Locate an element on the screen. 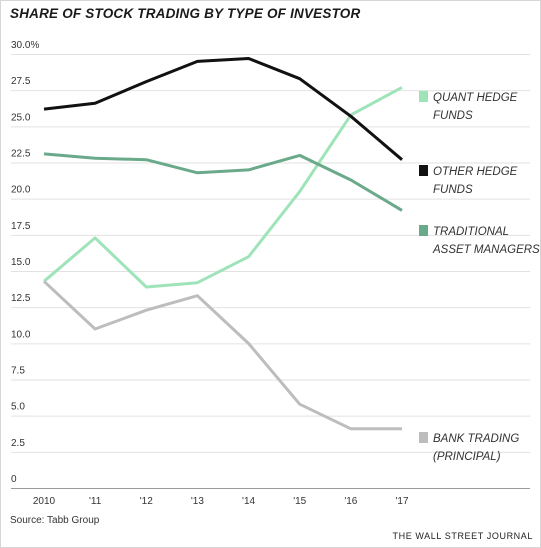  legend-label: QUANT HEDGE is located at coordinates (475, 98).